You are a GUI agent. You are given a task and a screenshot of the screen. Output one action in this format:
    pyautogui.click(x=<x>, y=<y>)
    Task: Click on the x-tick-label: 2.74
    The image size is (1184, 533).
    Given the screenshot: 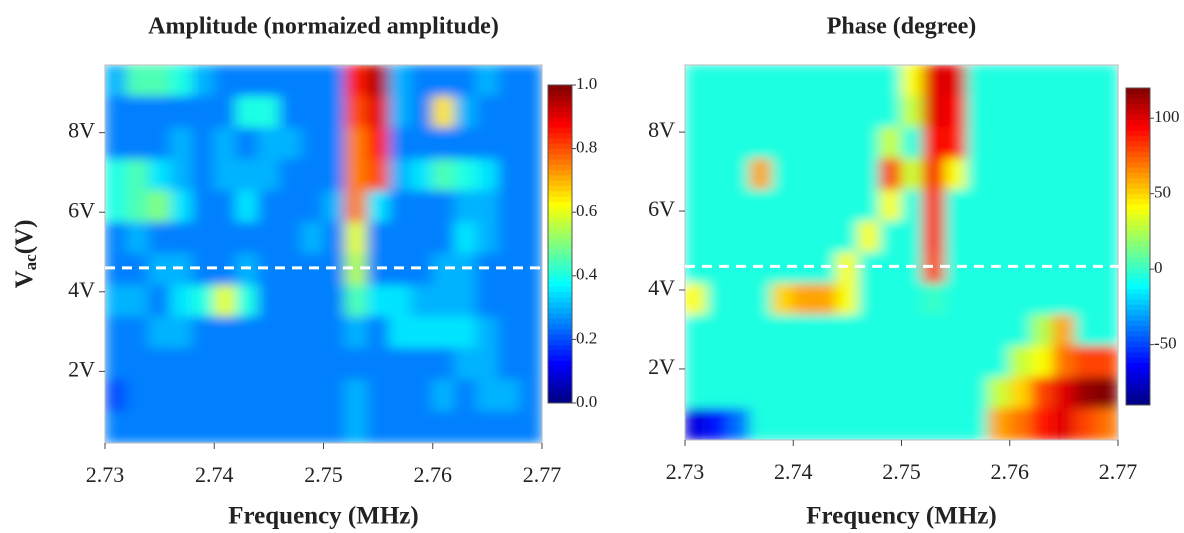 What is the action you would take?
    pyautogui.click(x=214, y=474)
    